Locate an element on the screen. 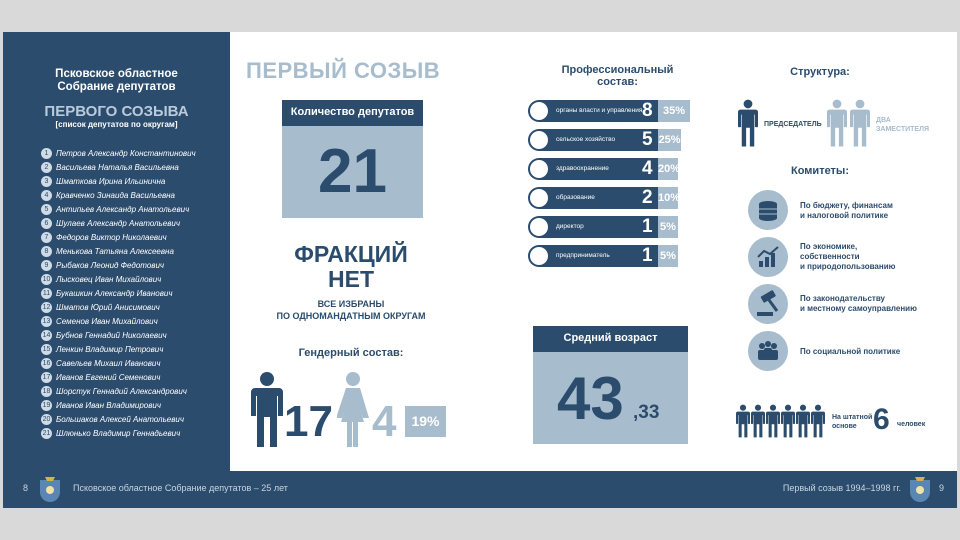 This screenshot has height=540, width=960. gavel-icon is located at coordinates (768, 303).